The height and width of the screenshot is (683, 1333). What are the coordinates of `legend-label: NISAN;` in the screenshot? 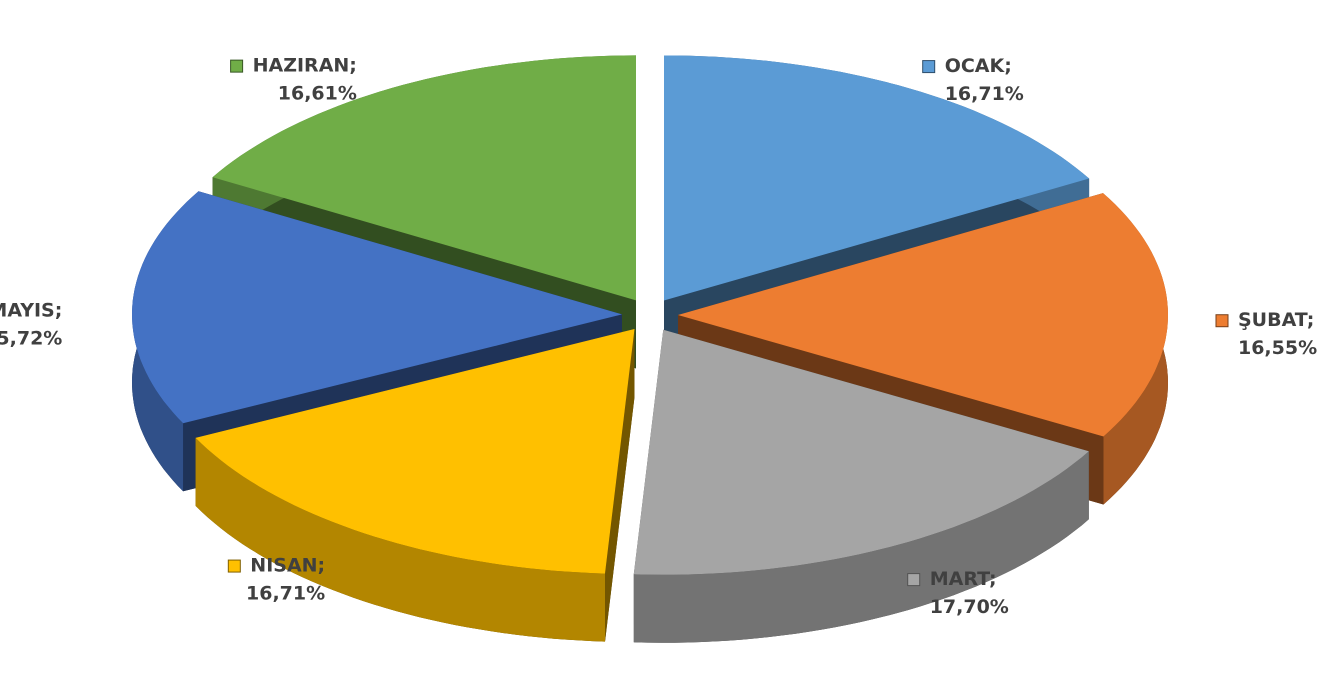 It's located at (287, 566).